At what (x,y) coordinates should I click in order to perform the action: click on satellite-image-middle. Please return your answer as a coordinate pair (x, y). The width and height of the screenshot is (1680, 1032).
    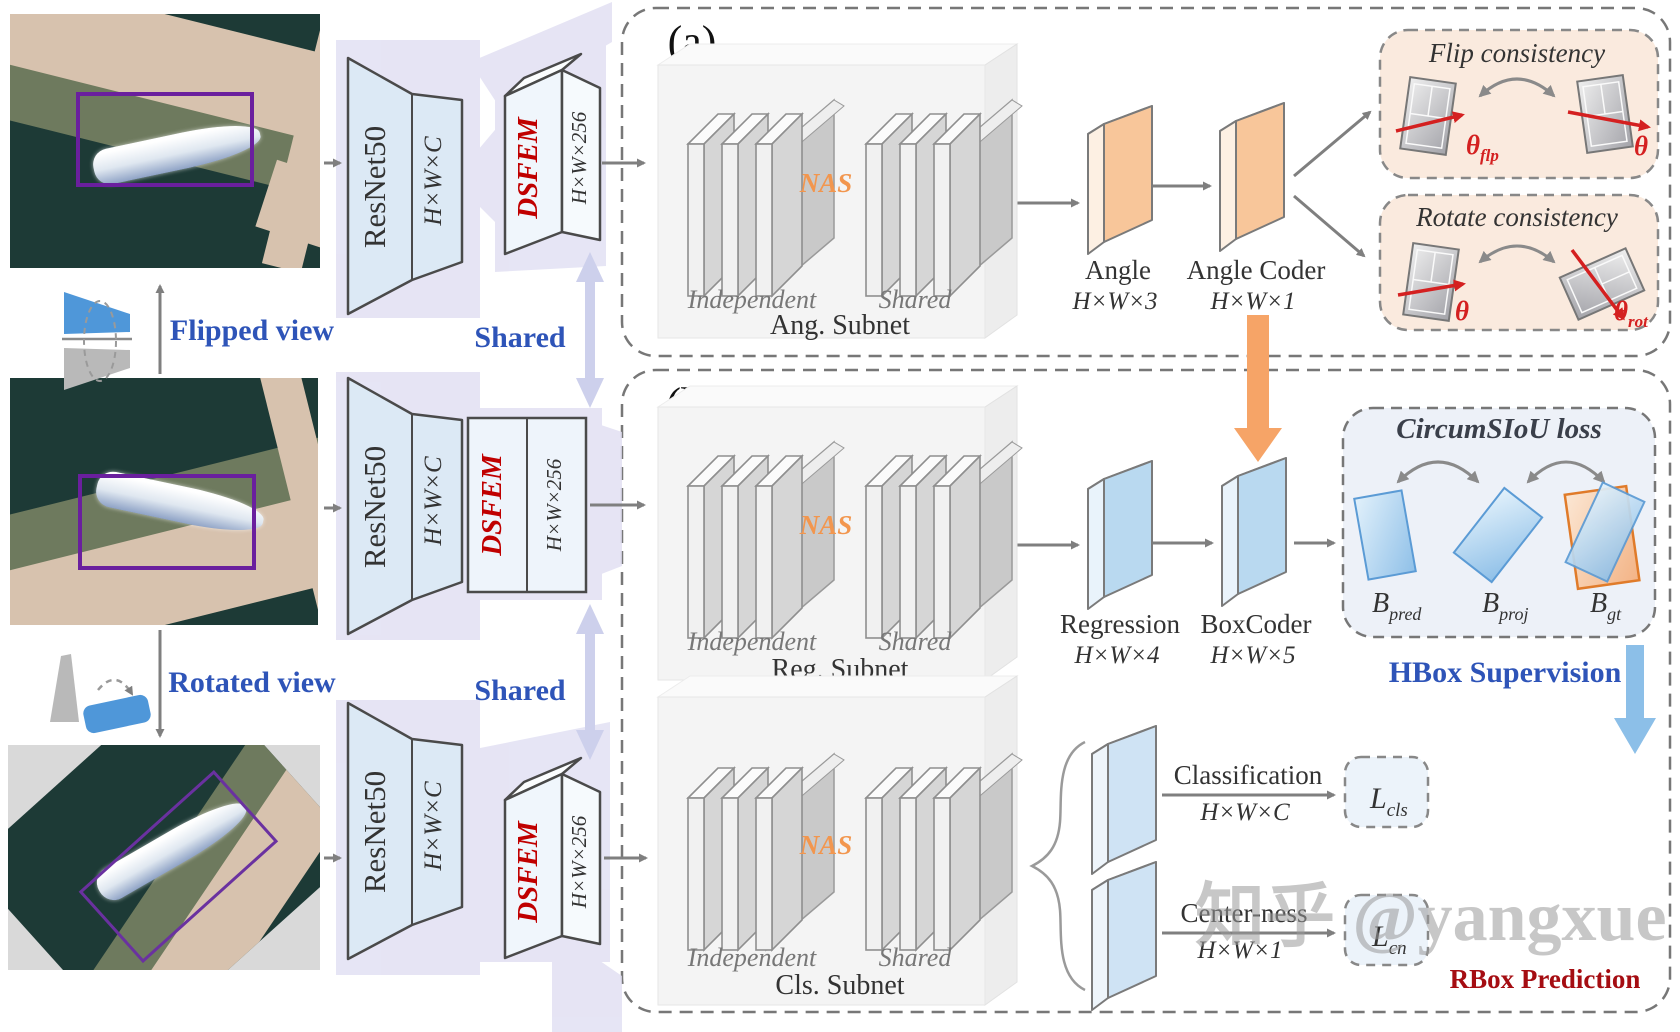
    Looking at the image, I should click on (164, 501).